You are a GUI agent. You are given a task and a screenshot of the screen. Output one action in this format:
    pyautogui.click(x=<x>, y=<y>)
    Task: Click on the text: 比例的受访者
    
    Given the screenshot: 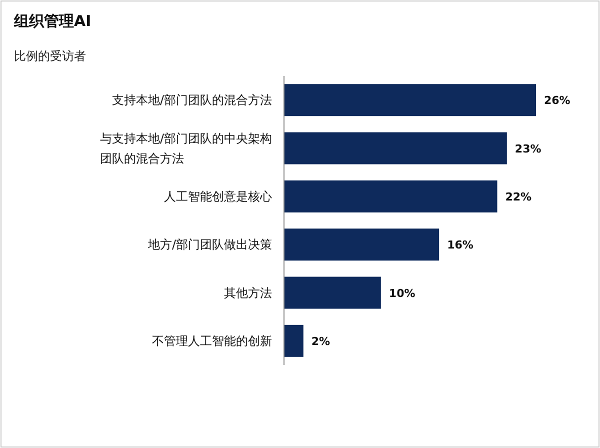 What is the action you would take?
    pyautogui.click(x=50, y=56)
    